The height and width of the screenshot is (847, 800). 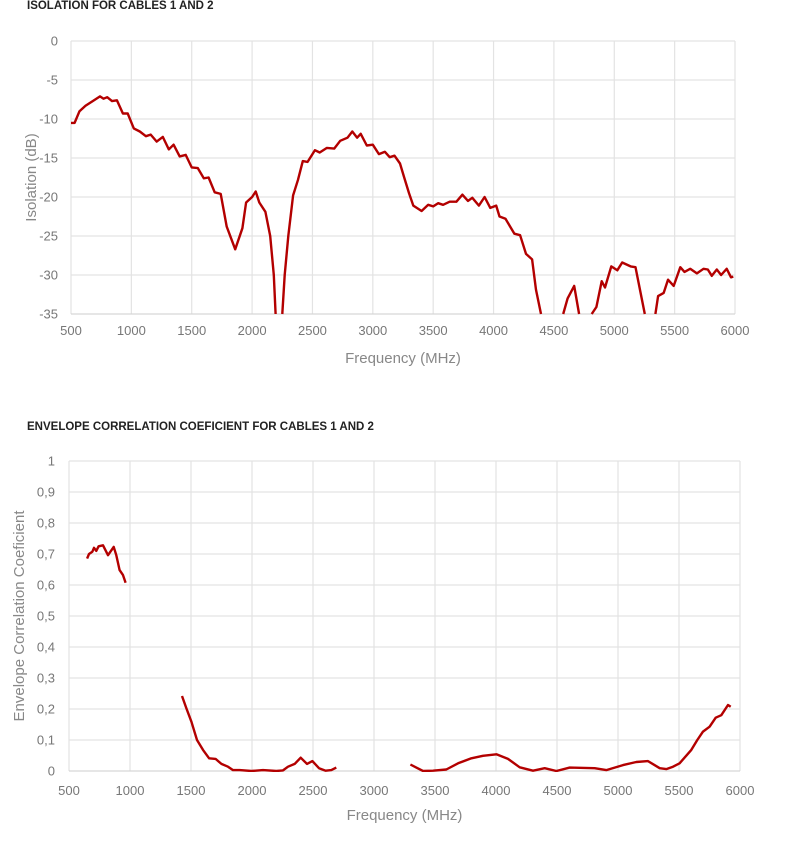 What do you see at coordinates (48, 158) in the screenshot?
I see `y-tick-label: -15` at bounding box center [48, 158].